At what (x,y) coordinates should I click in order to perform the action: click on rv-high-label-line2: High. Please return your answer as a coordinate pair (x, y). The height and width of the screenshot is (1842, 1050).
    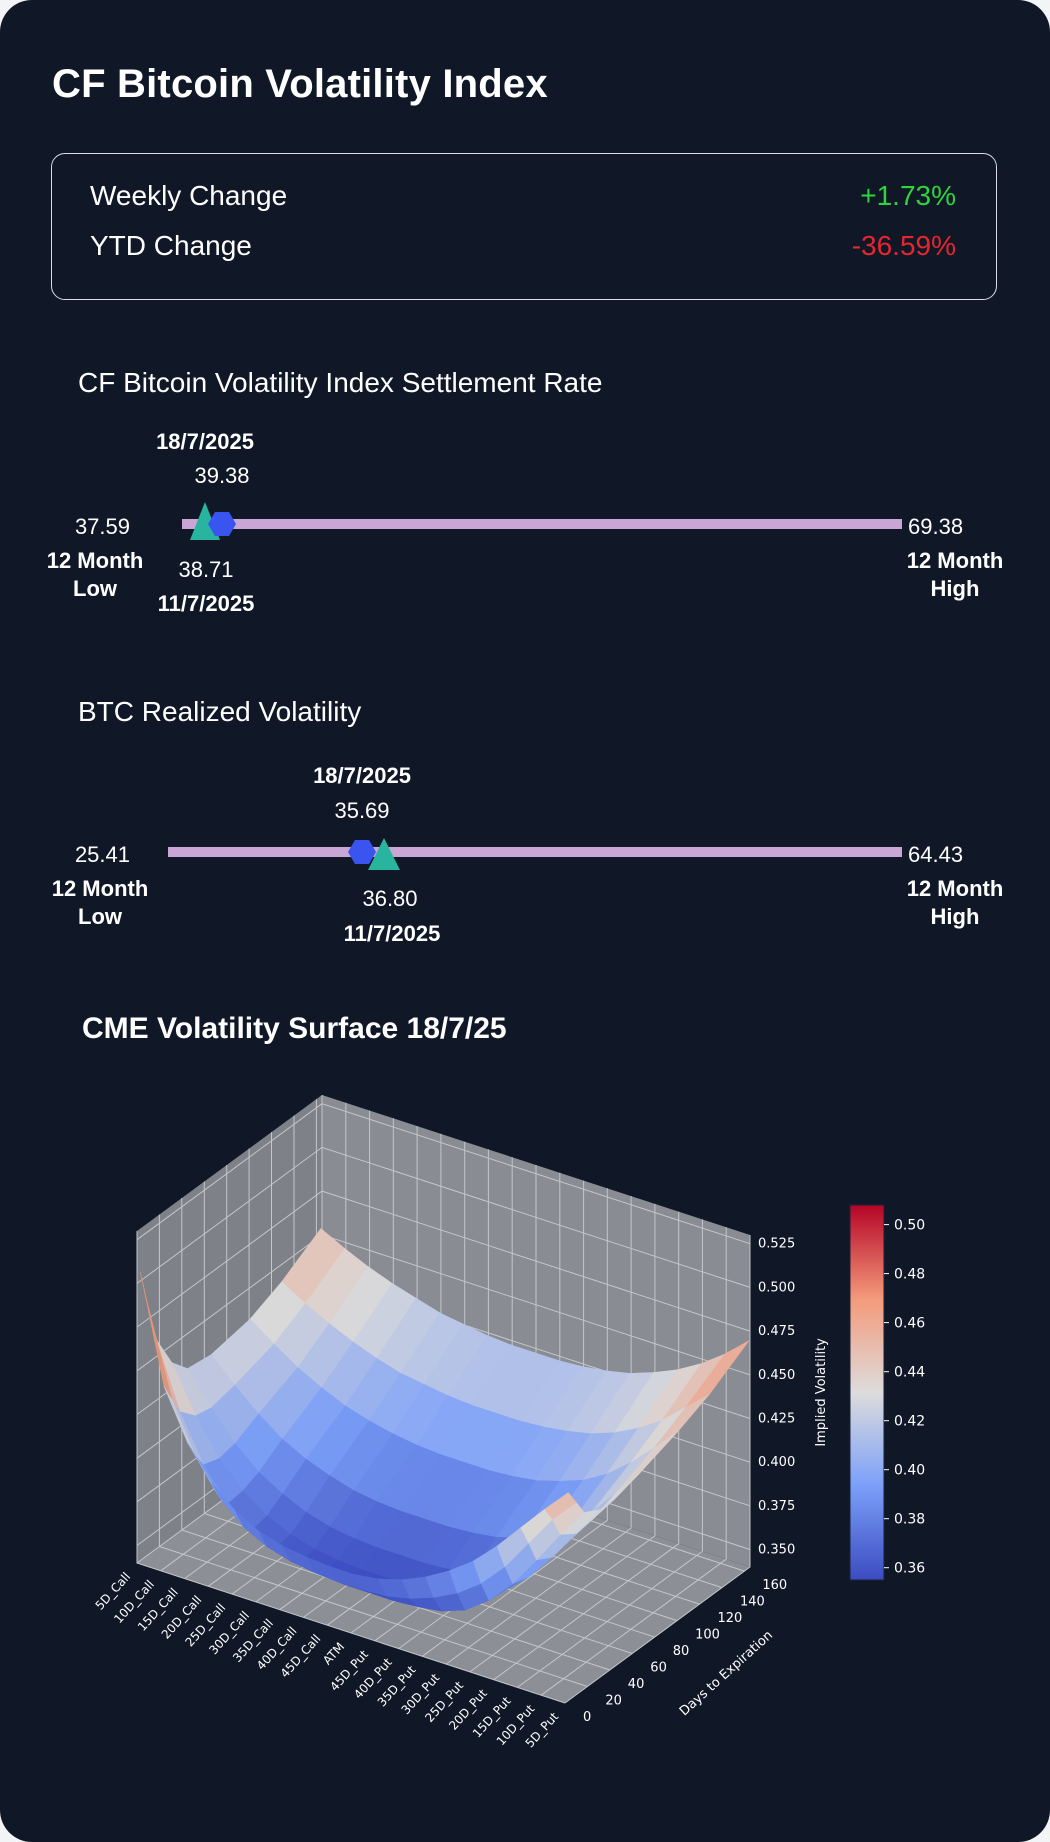
    Looking at the image, I should click on (955, 916).